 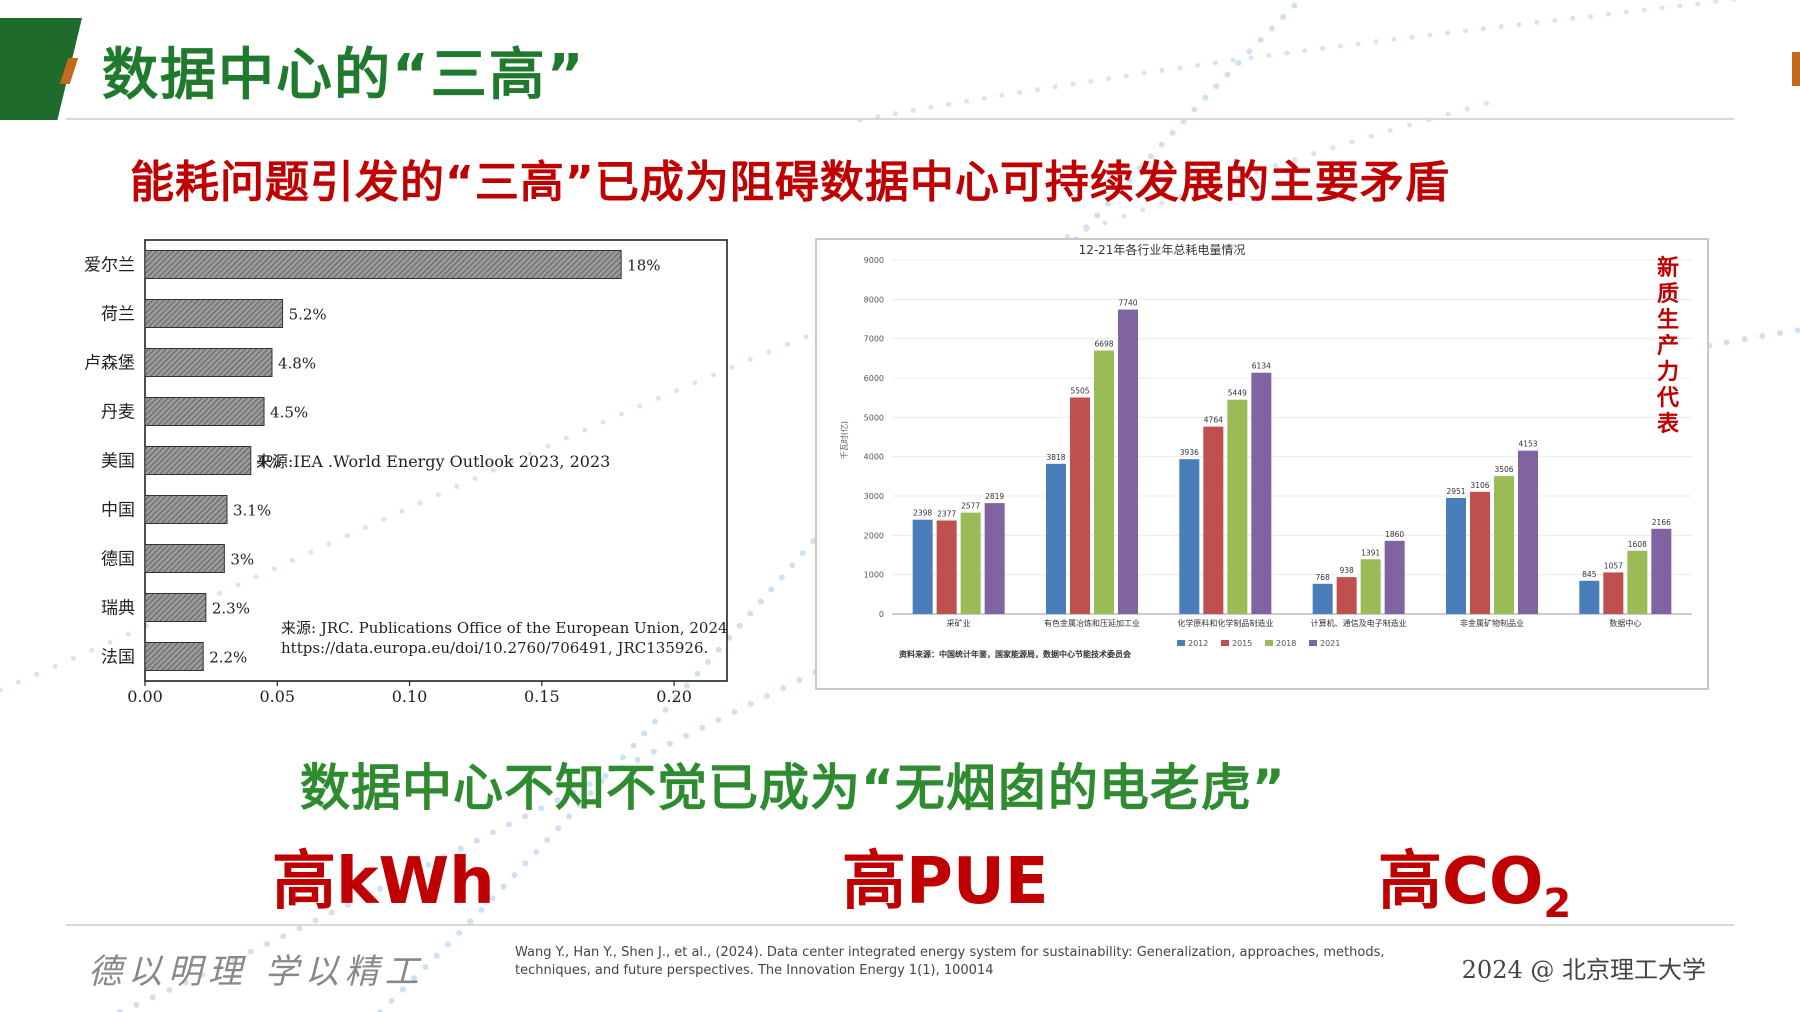 What do you see at coordinates (1503, 469) in the screenshot?
I see `bar-value-label: 3506` at bounding box center [1503, 469].